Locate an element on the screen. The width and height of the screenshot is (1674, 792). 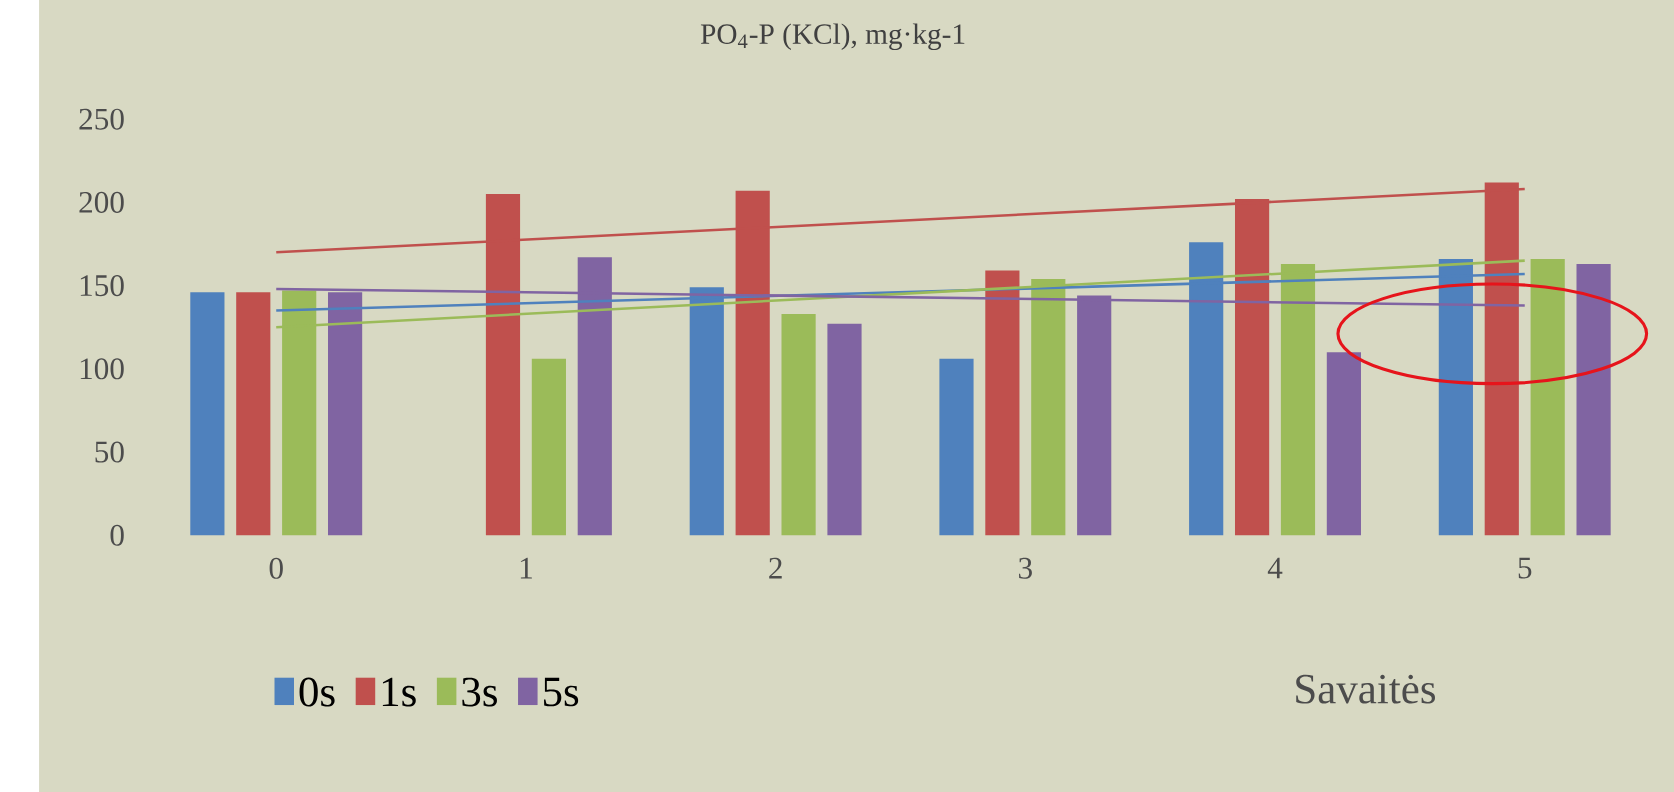
x-axis-title: Savaitės is located at coordinates (1365, 689).